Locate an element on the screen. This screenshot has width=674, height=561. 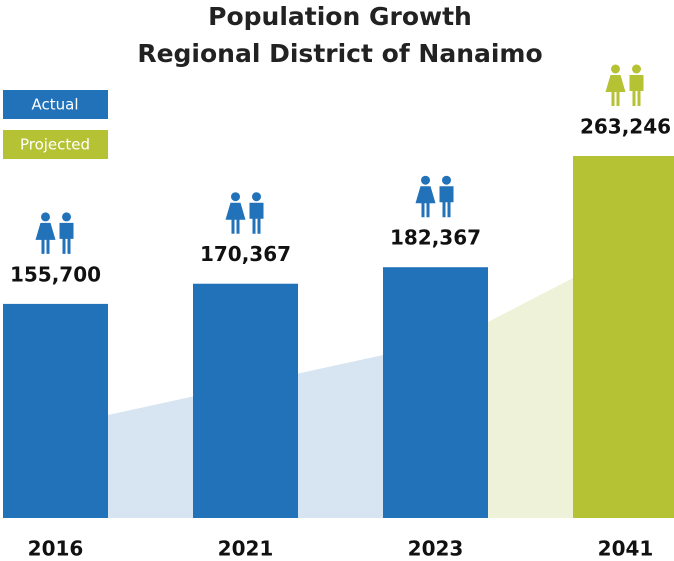
value-label: 263,246 is located at coordinates (625, 127).